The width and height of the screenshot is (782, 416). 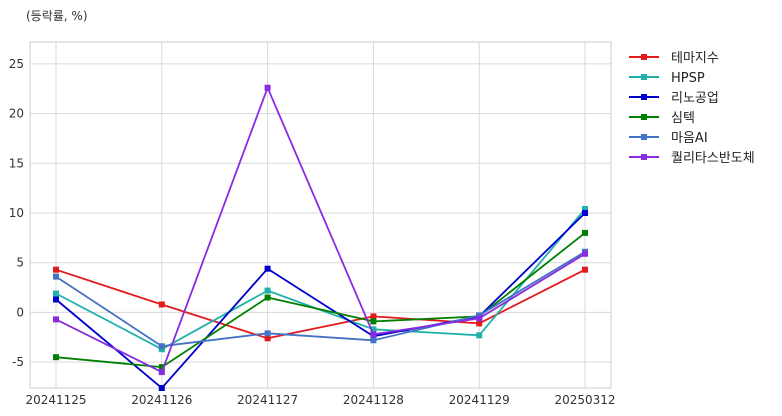 What do you see at coordinates (662, 118) in the screenshot?
I see `legend-item: 심텍` at bounding box center [662, 118].